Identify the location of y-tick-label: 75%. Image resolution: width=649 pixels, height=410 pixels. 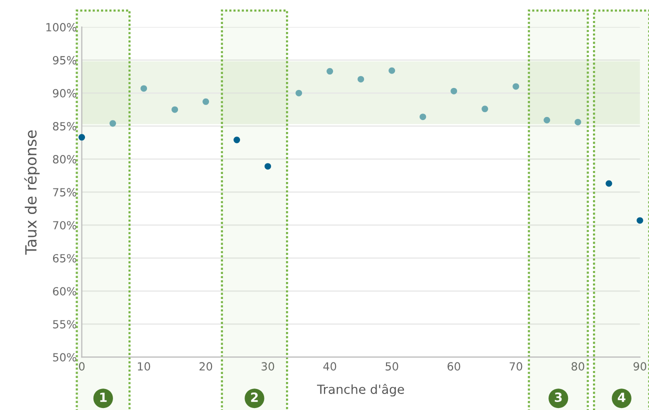
(64, 192).